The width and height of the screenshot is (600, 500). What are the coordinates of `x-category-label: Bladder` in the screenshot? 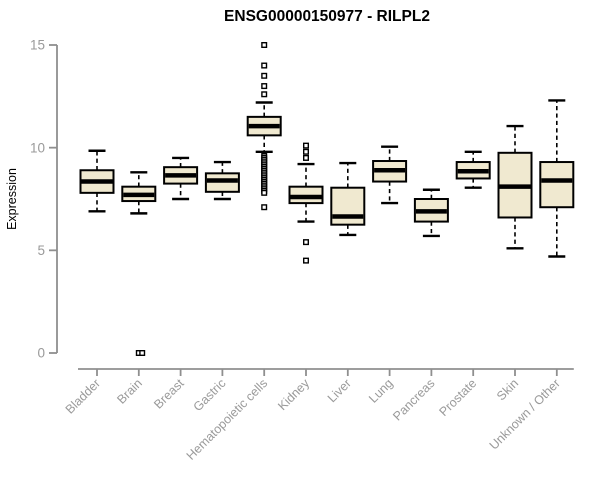 It's located at (83, 396).